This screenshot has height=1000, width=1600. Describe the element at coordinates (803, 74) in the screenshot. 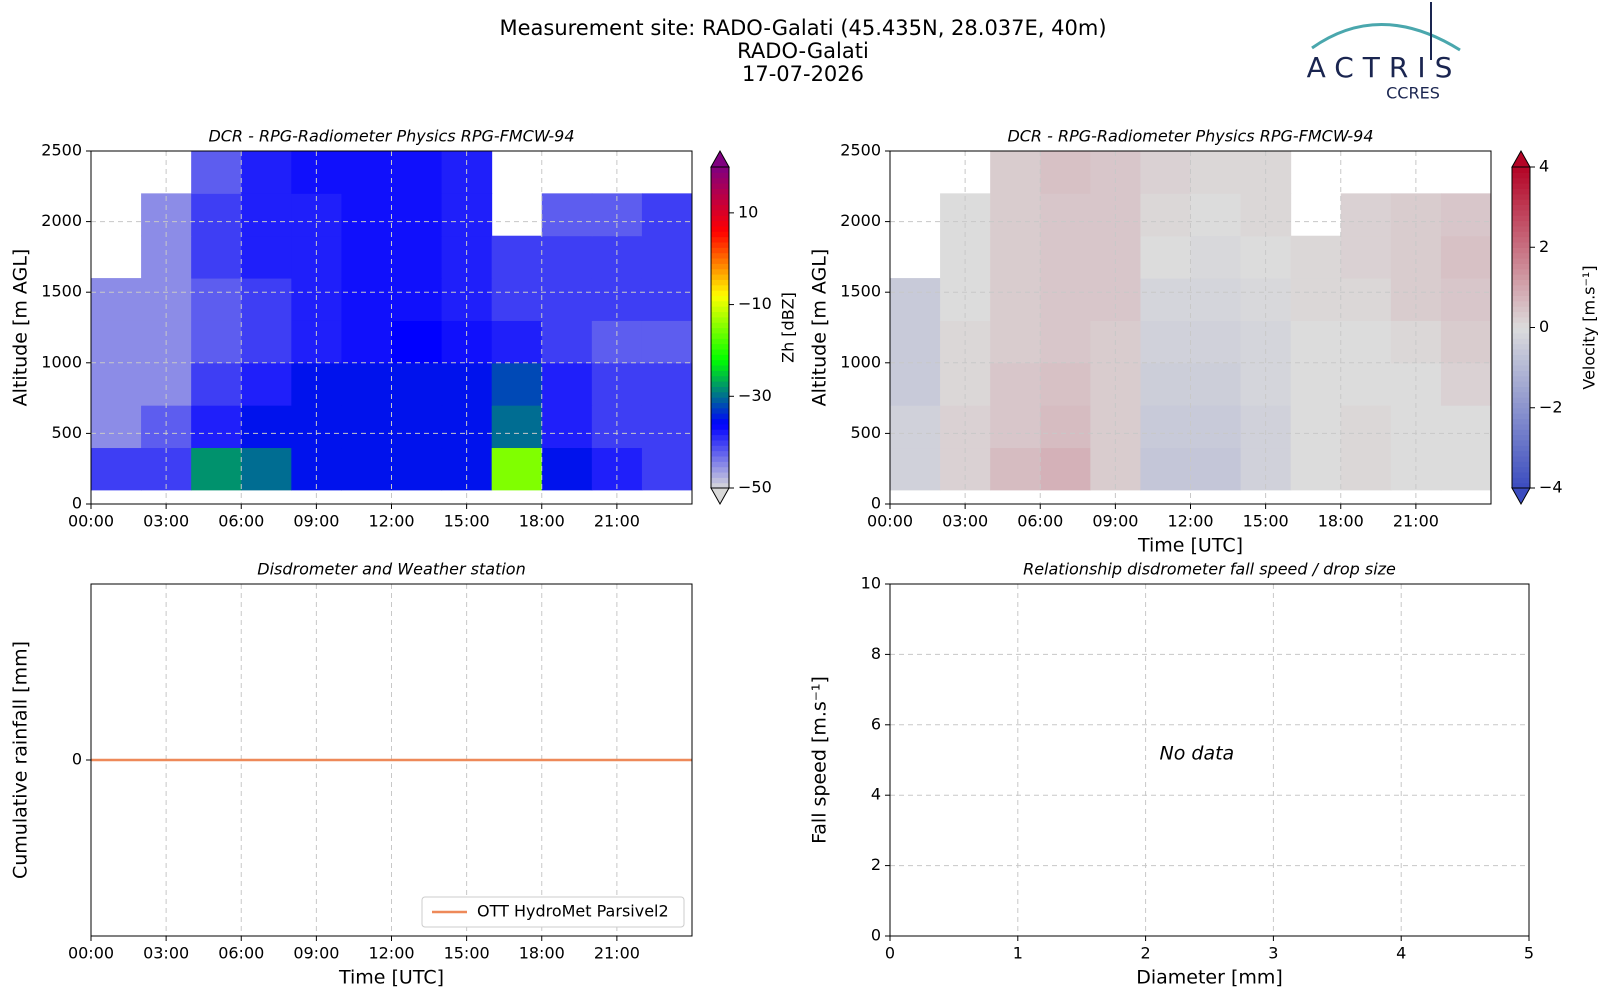

I see `date: 17-07-2026` at that location.